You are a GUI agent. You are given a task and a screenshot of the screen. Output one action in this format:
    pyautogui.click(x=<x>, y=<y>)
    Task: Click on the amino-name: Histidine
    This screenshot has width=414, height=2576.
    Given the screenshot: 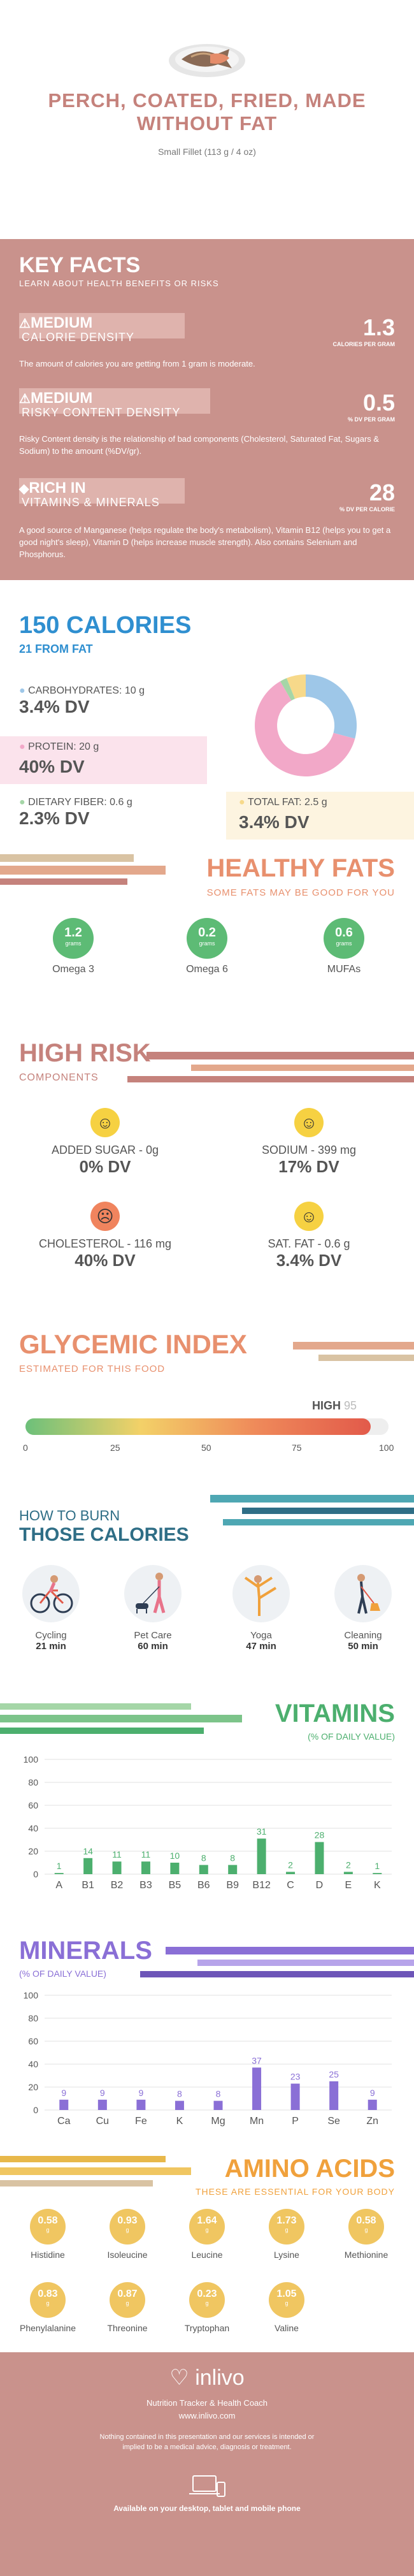 What is the action you would take?
    pyautogui.click(x=48, y=2255)
    